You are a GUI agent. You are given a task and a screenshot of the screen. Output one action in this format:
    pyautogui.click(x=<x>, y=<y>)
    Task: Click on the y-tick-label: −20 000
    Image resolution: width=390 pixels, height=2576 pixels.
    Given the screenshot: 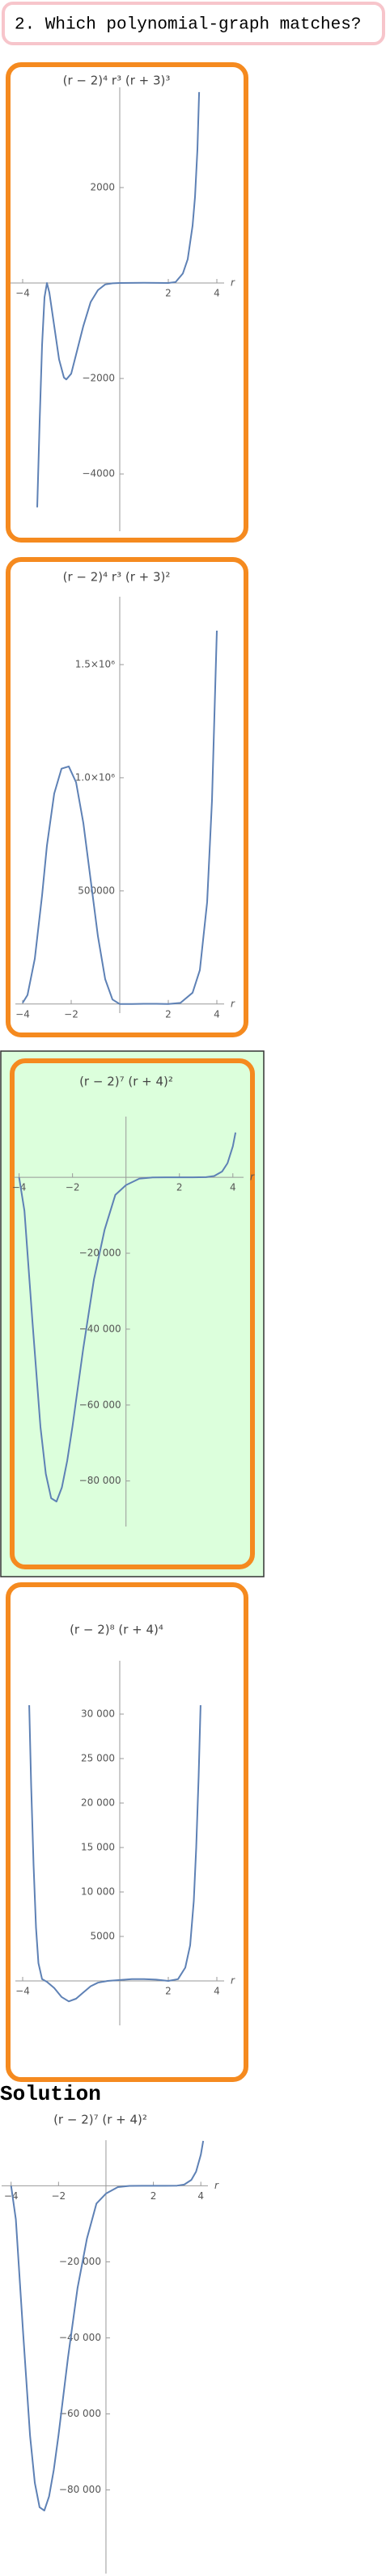 What is the action you would take?
    pyautogui.click(x=80, y=2261)
    